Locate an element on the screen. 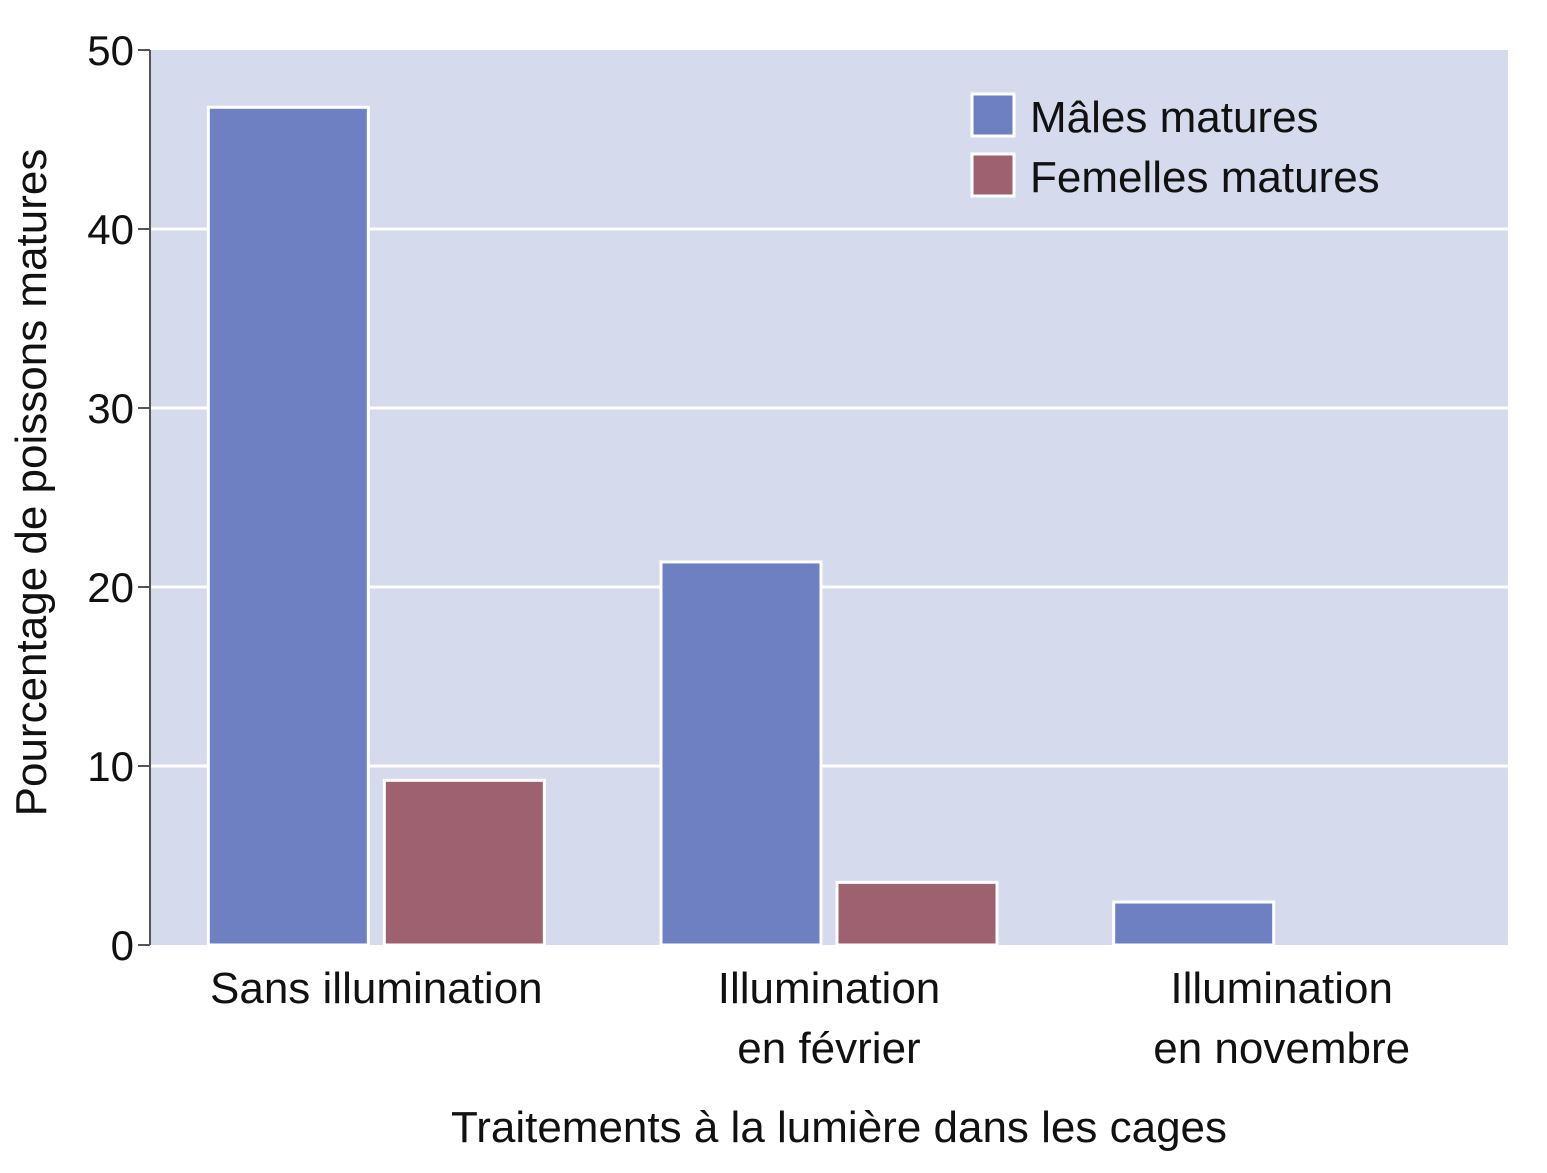 The width and height of the screenshot is (1547, 1173). x-category-label: Illumination en février is located at coordinates (829, 1018).